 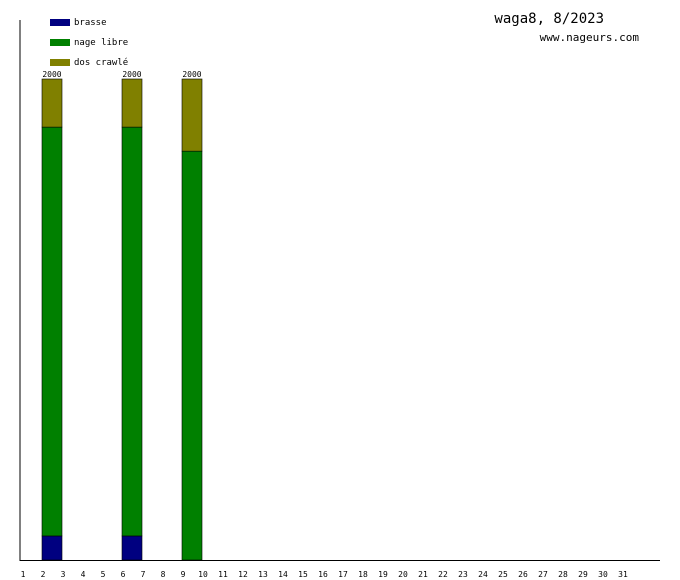 What do you see at coordinates (51, 74) in the screenshot?
I see `bar-total-label-2: 2000` at bounding box center [51, 74].